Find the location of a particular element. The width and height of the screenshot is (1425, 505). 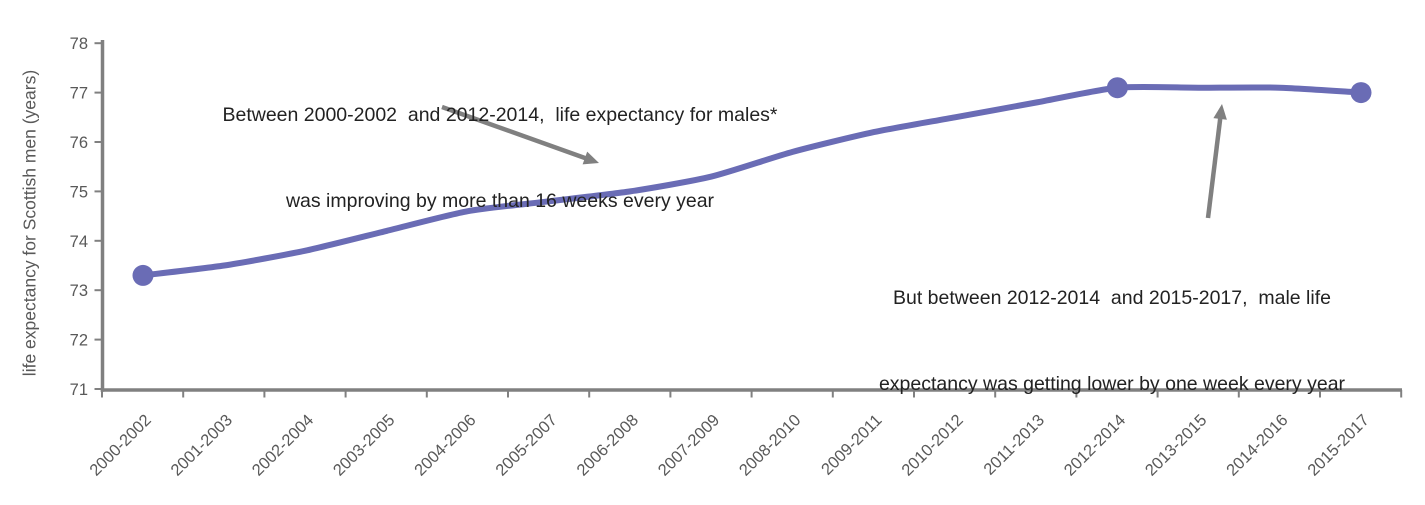

x-tick-label: 2004-2006 is located at coordinates (445, 445).